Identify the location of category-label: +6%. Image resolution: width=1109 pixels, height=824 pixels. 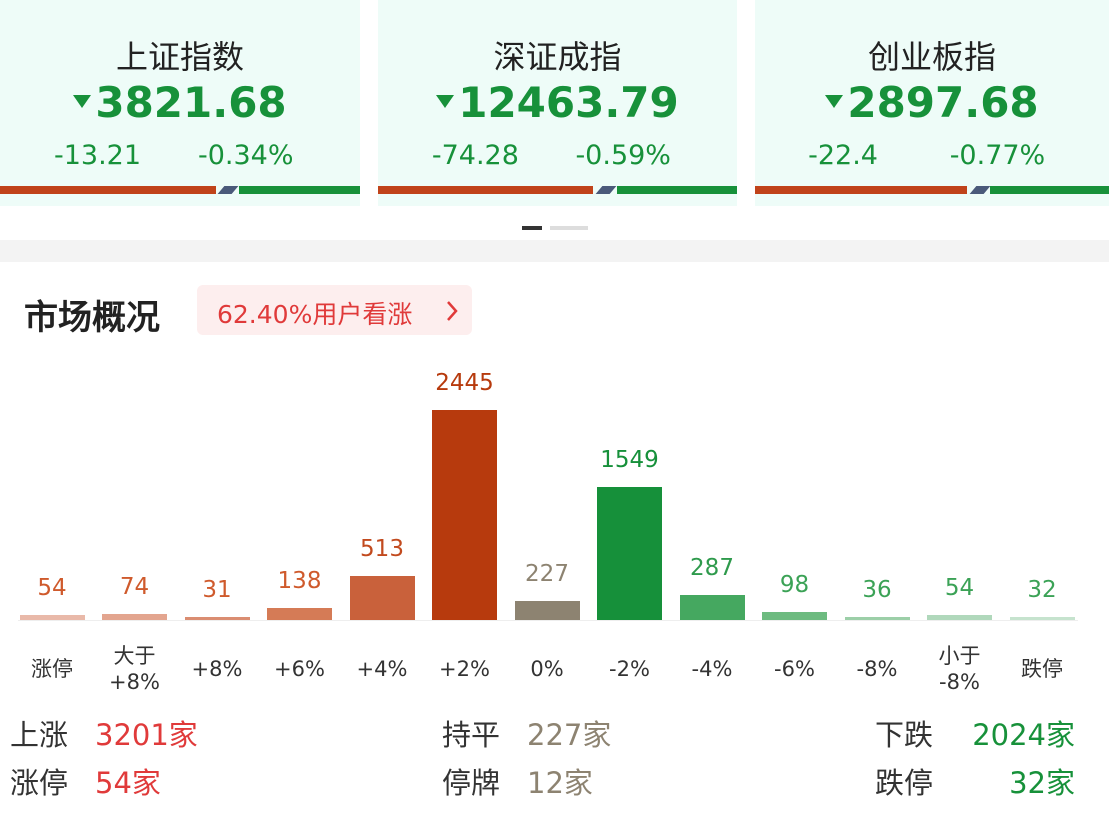
(299, 669).